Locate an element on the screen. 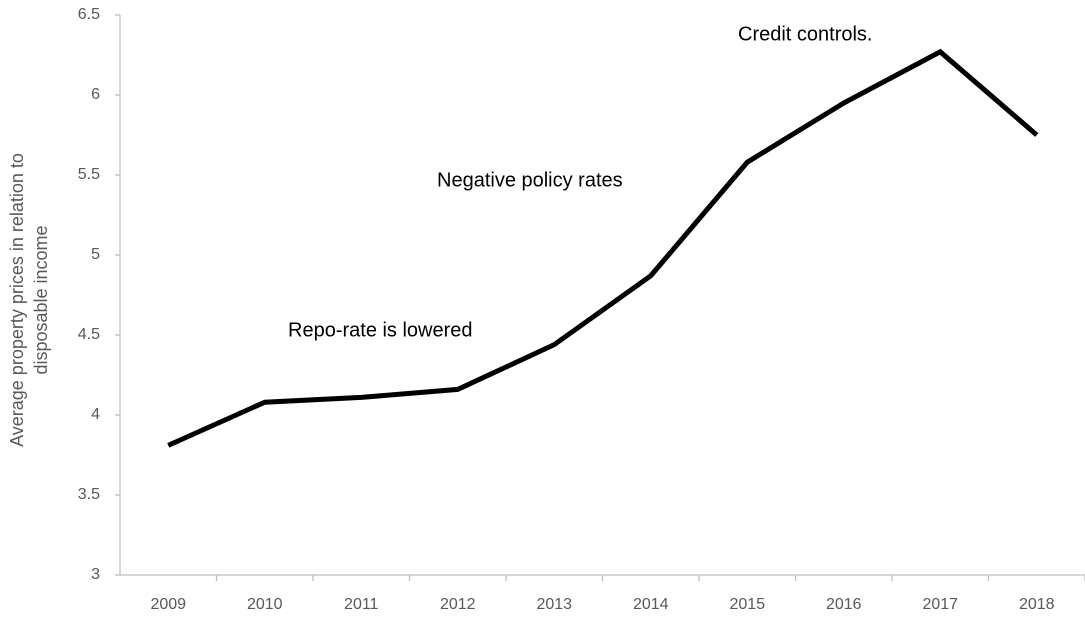 Image resolution: width=1085 pixels, height=619 pixels. y-tick-label: 6.5 is located at coordinates (89, 14).